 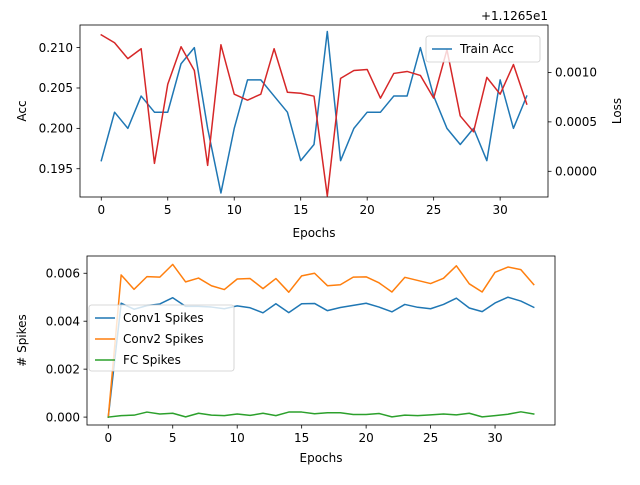 What do you see at coordinates (56, 48) in the screenshot?
I see `y-tick-label: 0.210` at bounding box center [56, 48].